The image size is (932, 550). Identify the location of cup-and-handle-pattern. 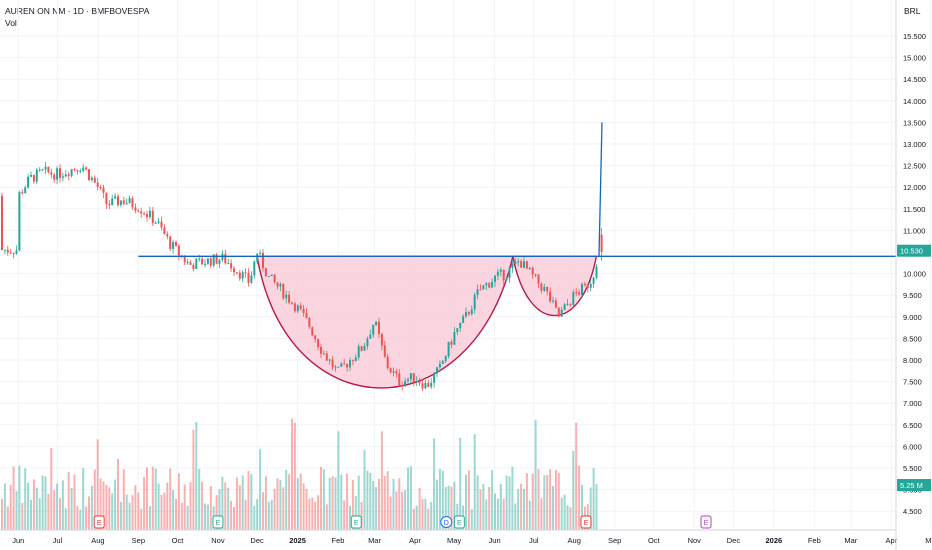
(427, 322).